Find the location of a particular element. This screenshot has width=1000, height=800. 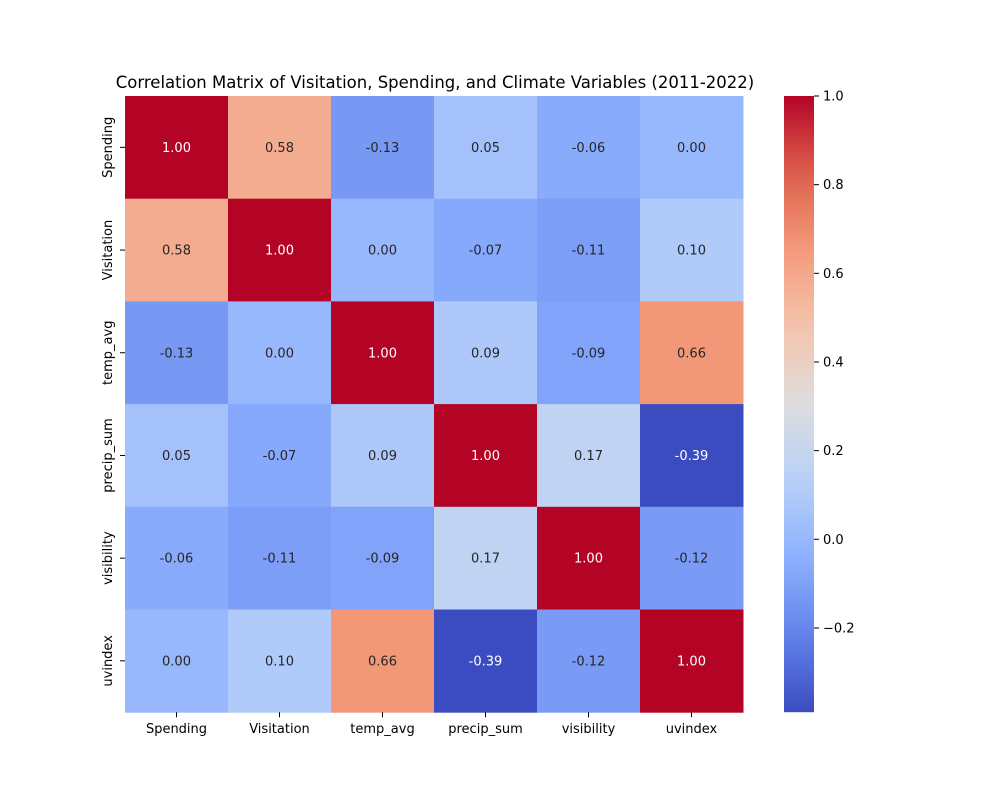

y-tick-label: visibility is located at coordinates (108, 558).